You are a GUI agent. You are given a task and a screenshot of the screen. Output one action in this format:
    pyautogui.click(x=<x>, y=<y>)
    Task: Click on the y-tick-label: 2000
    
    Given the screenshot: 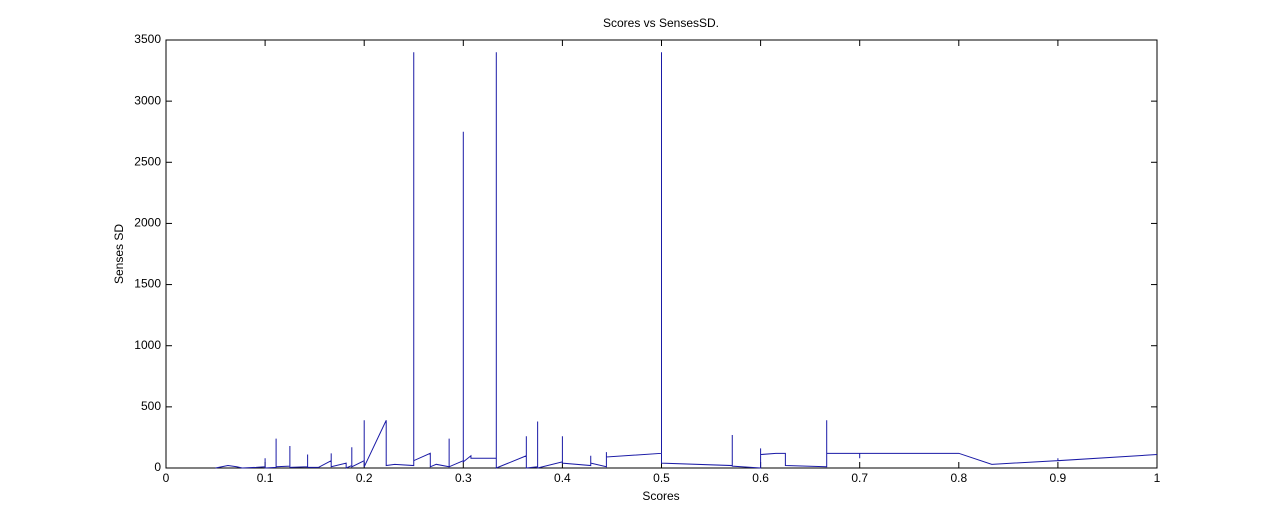 What is the action you would take?
    pyautogui.click(x=147, y=223)
    